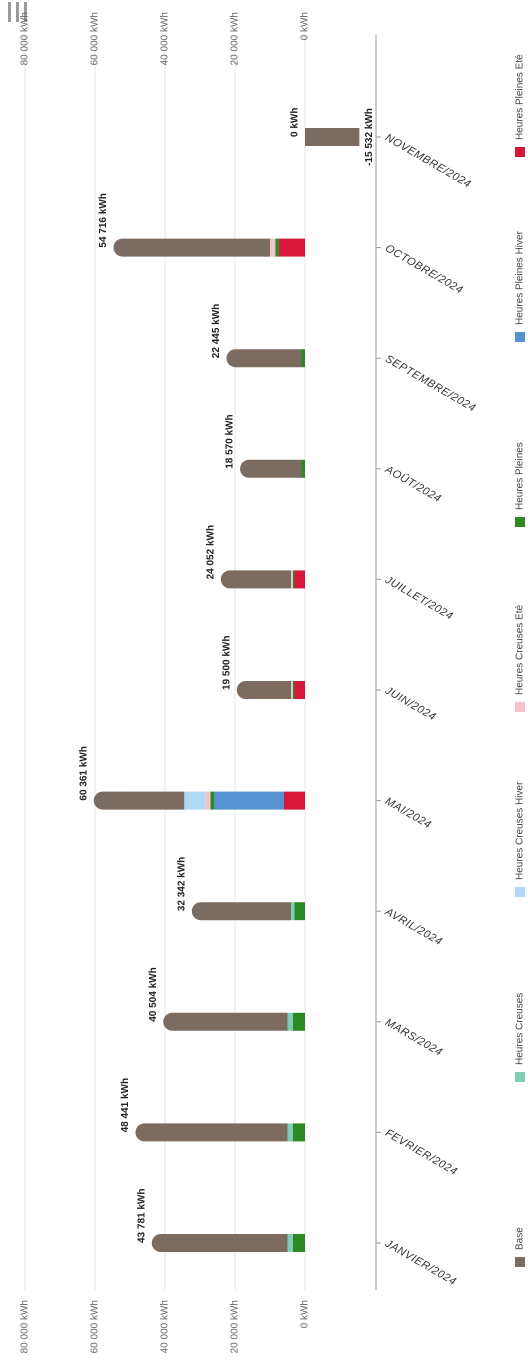 The width and height of the screenshot is (528, 1364). I want to click on bar-total-label: 18 570 kWh, so click(230, 441).